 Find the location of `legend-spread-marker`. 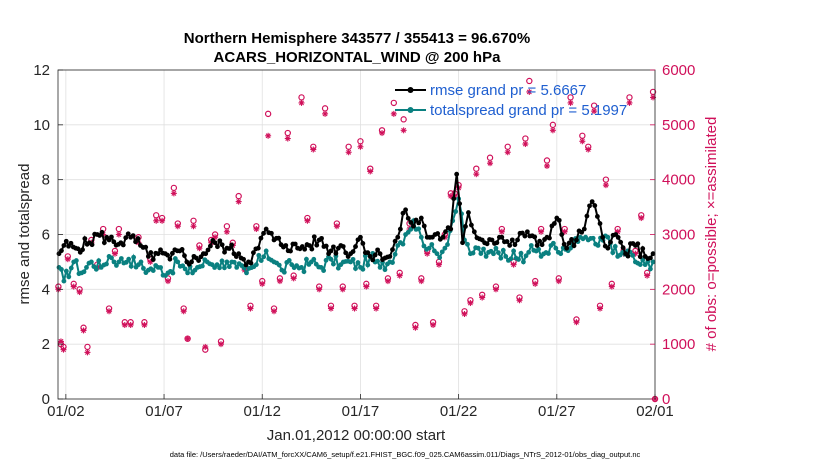

legend-spread-marker is located at coordinates (410, 110).